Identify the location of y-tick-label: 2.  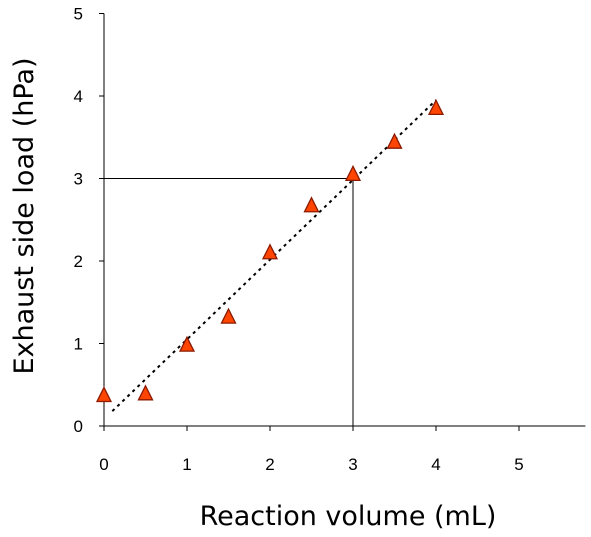
(78, 261).